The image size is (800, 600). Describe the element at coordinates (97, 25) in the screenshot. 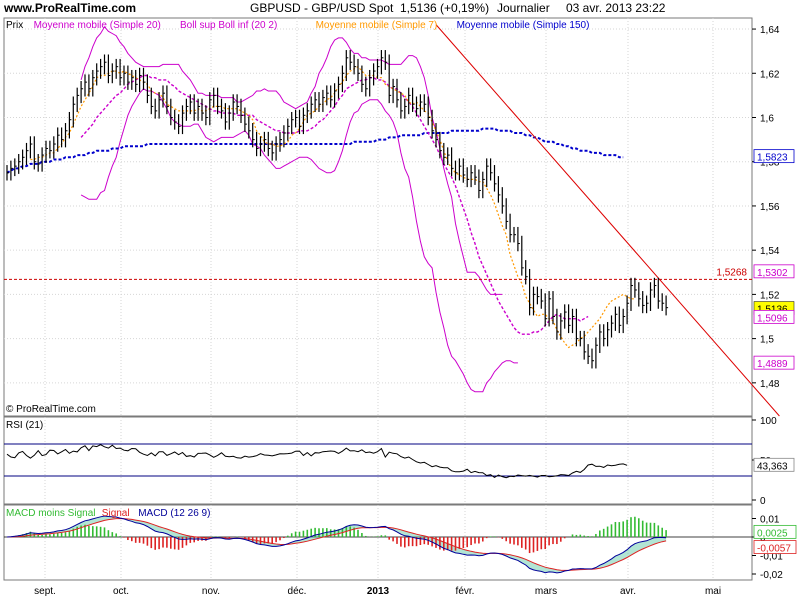

I see `legend-item: Moyenne mobile (Simple 20)` at that location.